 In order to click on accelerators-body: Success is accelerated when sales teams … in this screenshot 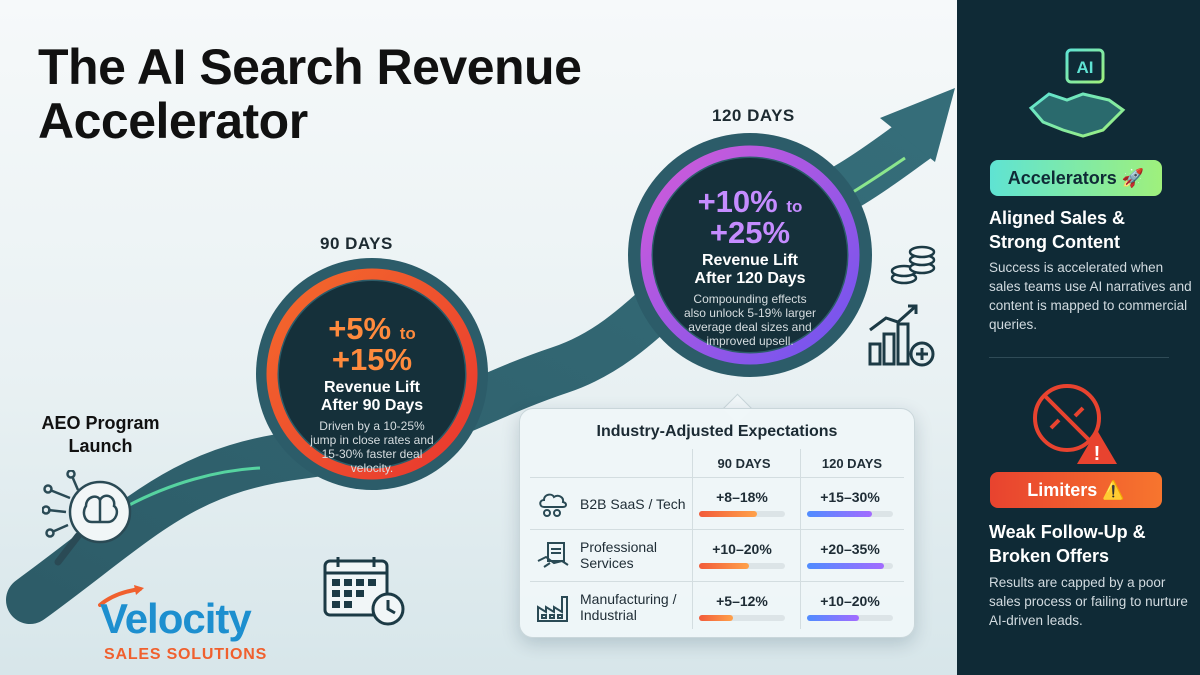, I will do `click(1090, 296)`.